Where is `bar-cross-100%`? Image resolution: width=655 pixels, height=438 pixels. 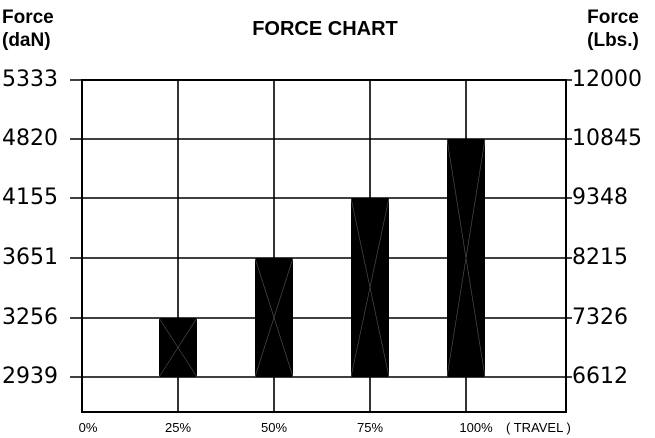
bar-cross-100% is located at coordinates (466, 258).